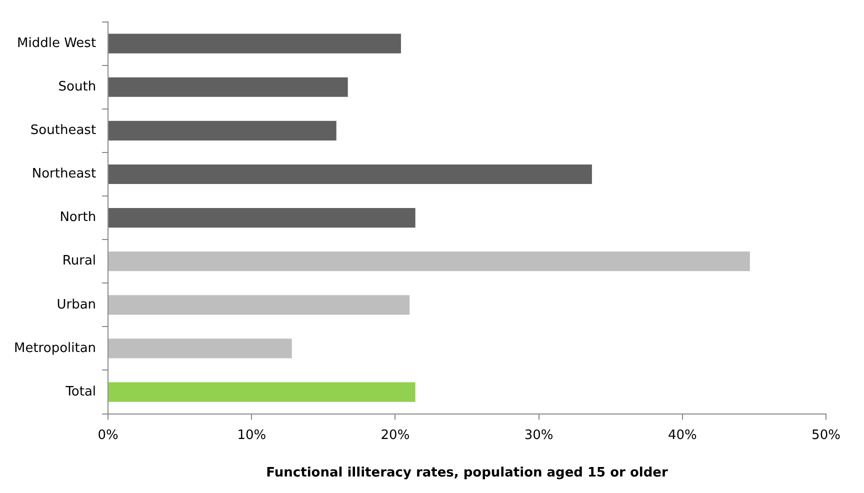  Describe the element at coordinates (826, 435) in the screenshot. I see `x-tick-label: 50%` at that location.